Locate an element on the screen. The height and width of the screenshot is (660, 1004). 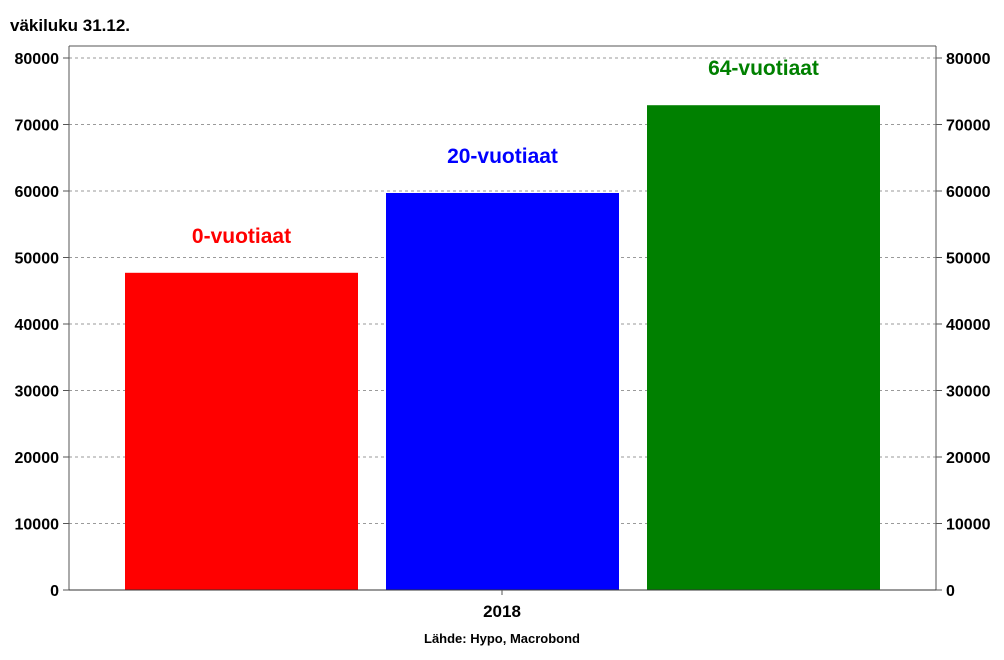
source-note: Lähde: Hypo, Macrobond is located at coordinates (502, 638).